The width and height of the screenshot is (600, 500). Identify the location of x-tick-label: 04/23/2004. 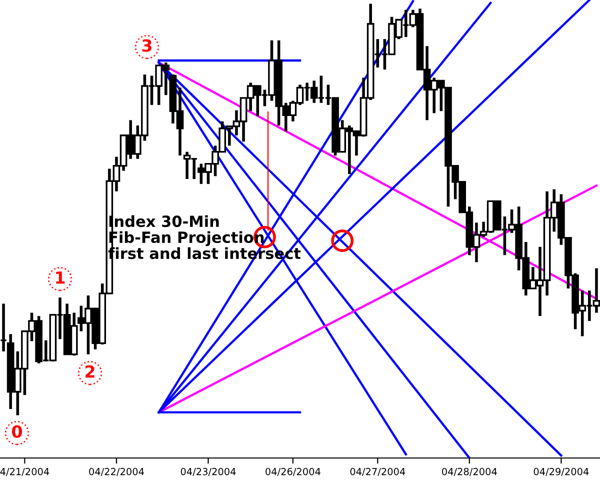
(208, 472).